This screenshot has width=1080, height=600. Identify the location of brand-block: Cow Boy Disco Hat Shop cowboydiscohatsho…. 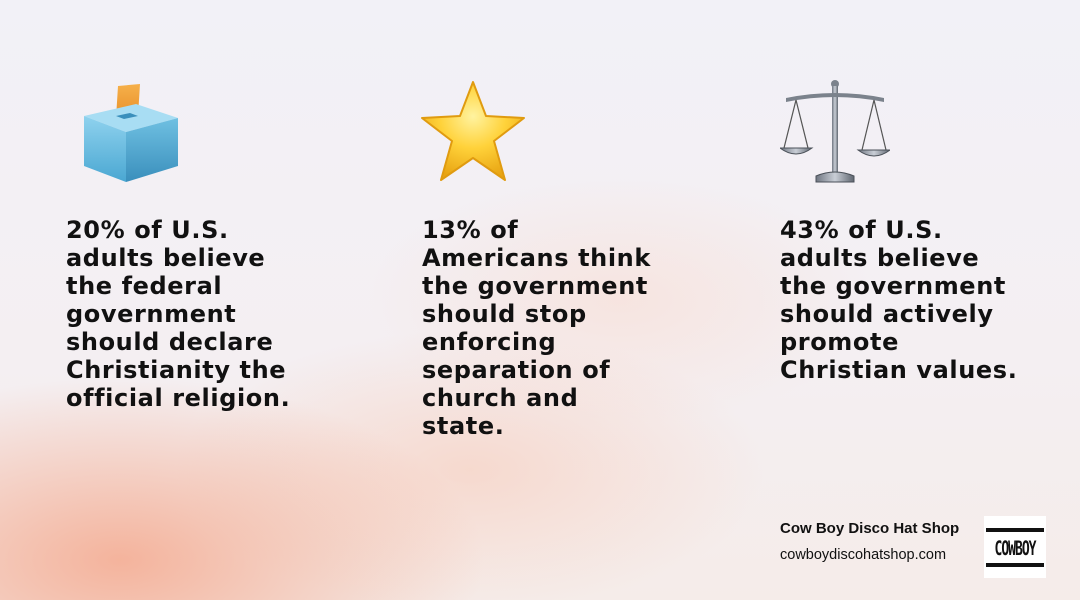
(877, 541).